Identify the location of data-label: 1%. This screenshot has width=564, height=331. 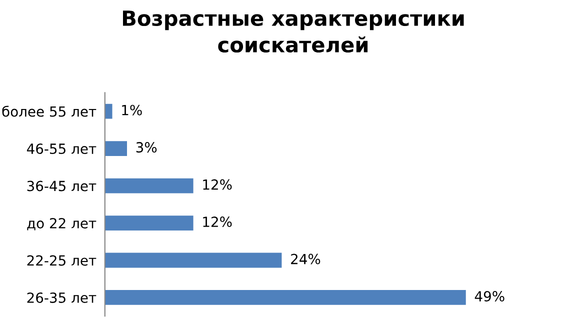
(132, 110).